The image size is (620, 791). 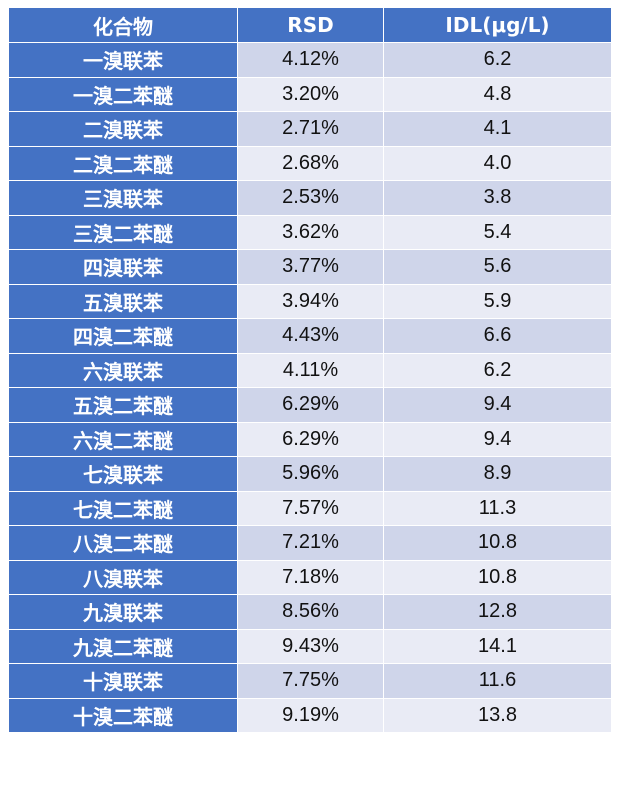 What do you see at coordinates (497, 715) in the screenshot?
I see `idl-cell: 13.8` at bounding box center [497, 715].